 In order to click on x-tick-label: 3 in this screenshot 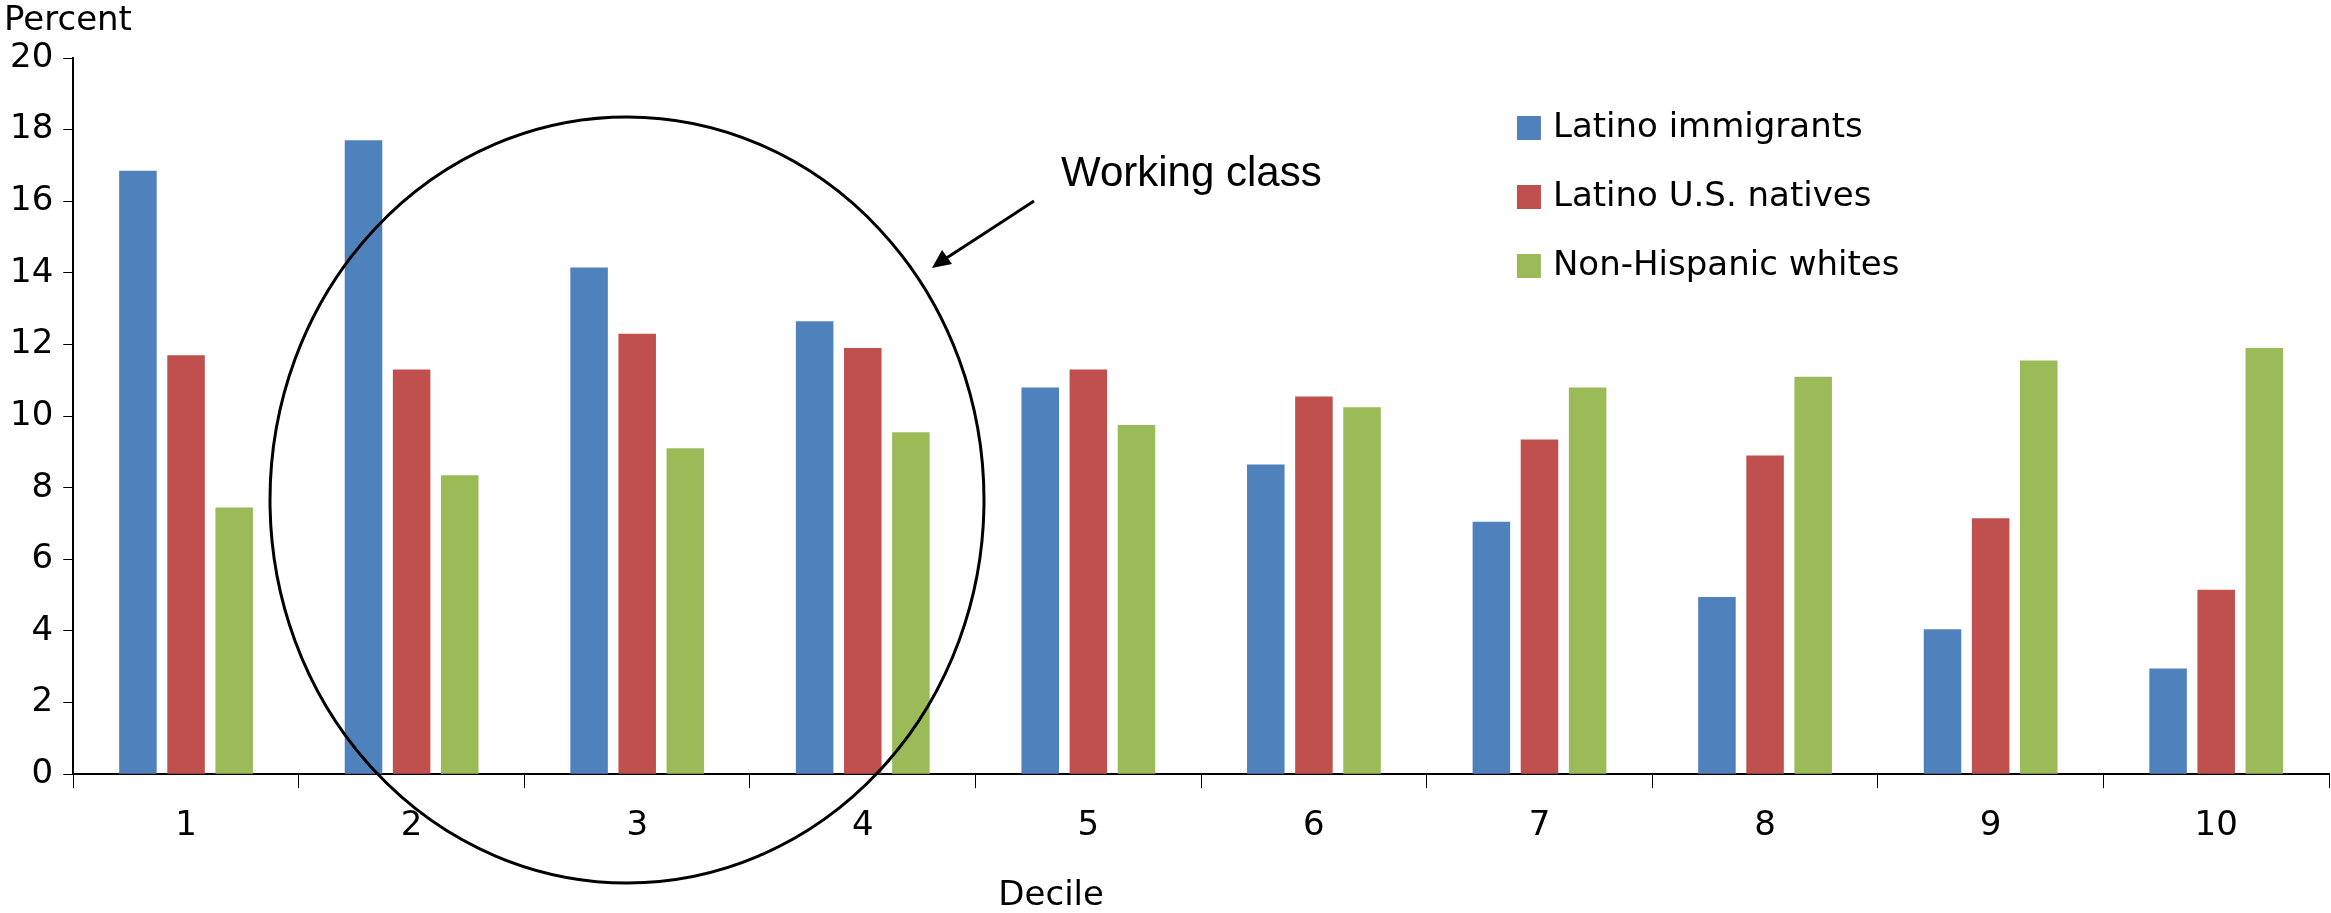, I will do `click(637, 823)`.